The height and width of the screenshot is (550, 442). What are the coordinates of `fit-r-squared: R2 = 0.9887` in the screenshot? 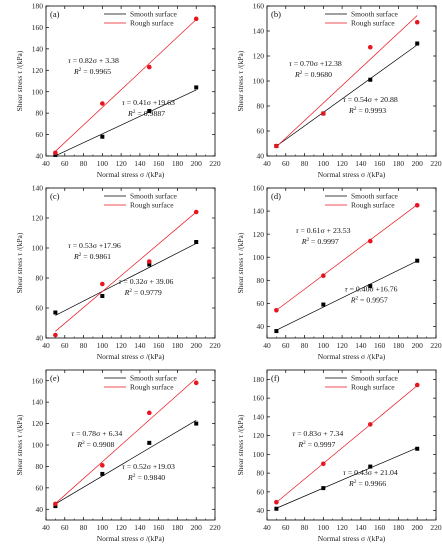 It's located at (146, 113).